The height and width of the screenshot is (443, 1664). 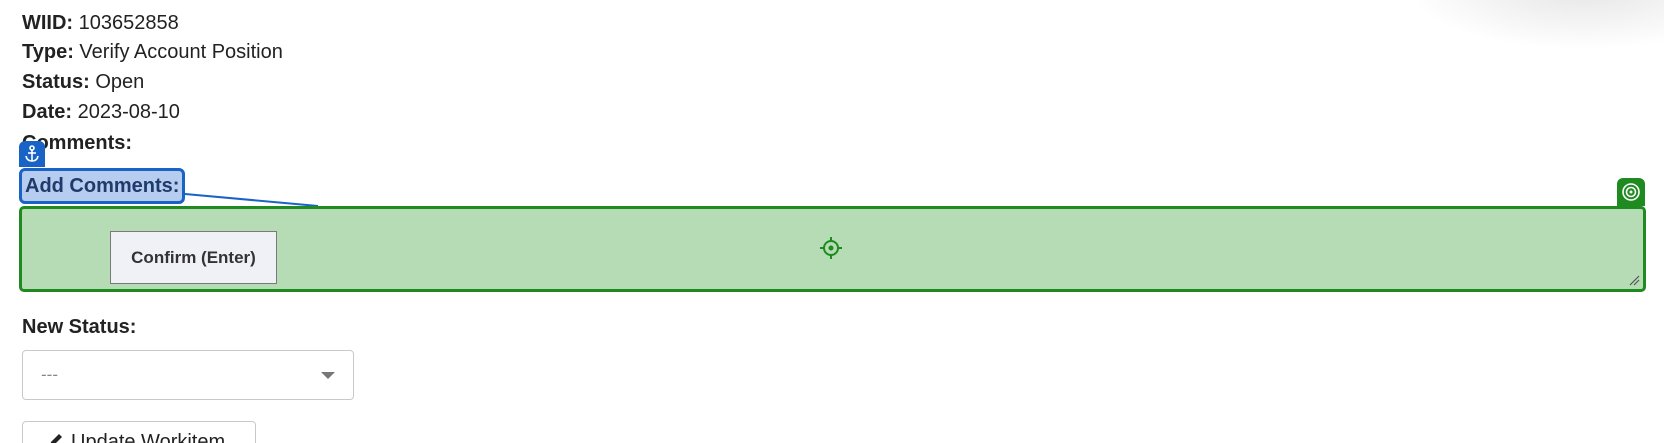 I want to click on corner-shadow, so click(x=1534, y=25).